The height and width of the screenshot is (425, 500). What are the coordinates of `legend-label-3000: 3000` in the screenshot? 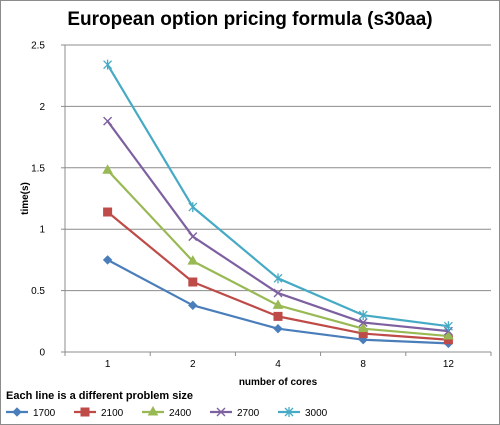 It's located at (316, 413).